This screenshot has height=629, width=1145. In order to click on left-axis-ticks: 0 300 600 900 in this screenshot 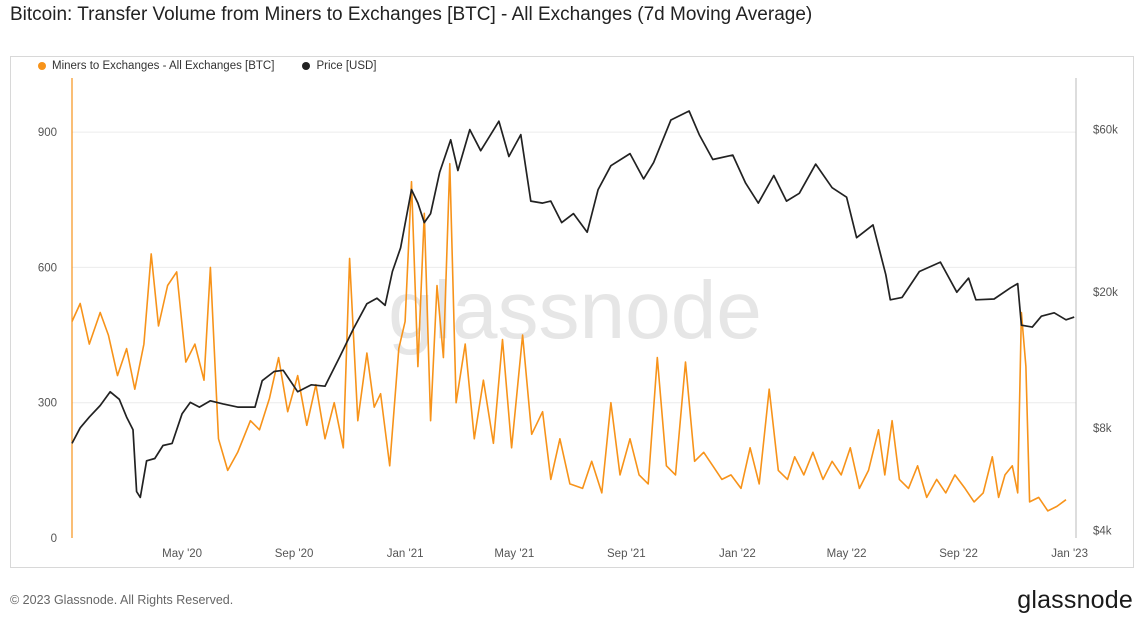, I will do `click(47, 336)`.